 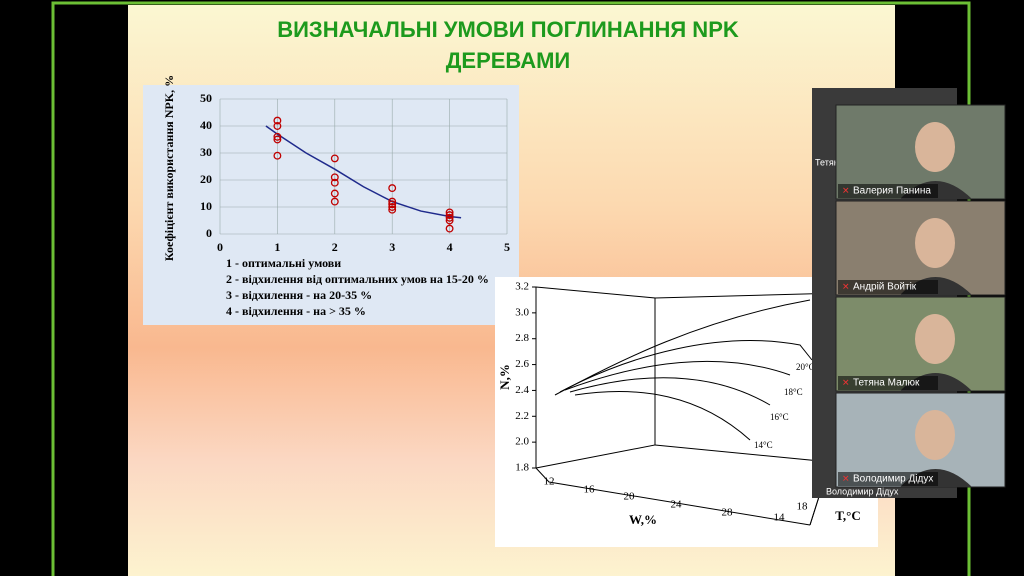 I want to click on participant-name: Володимир Дідух, so click(x=893, y=479).